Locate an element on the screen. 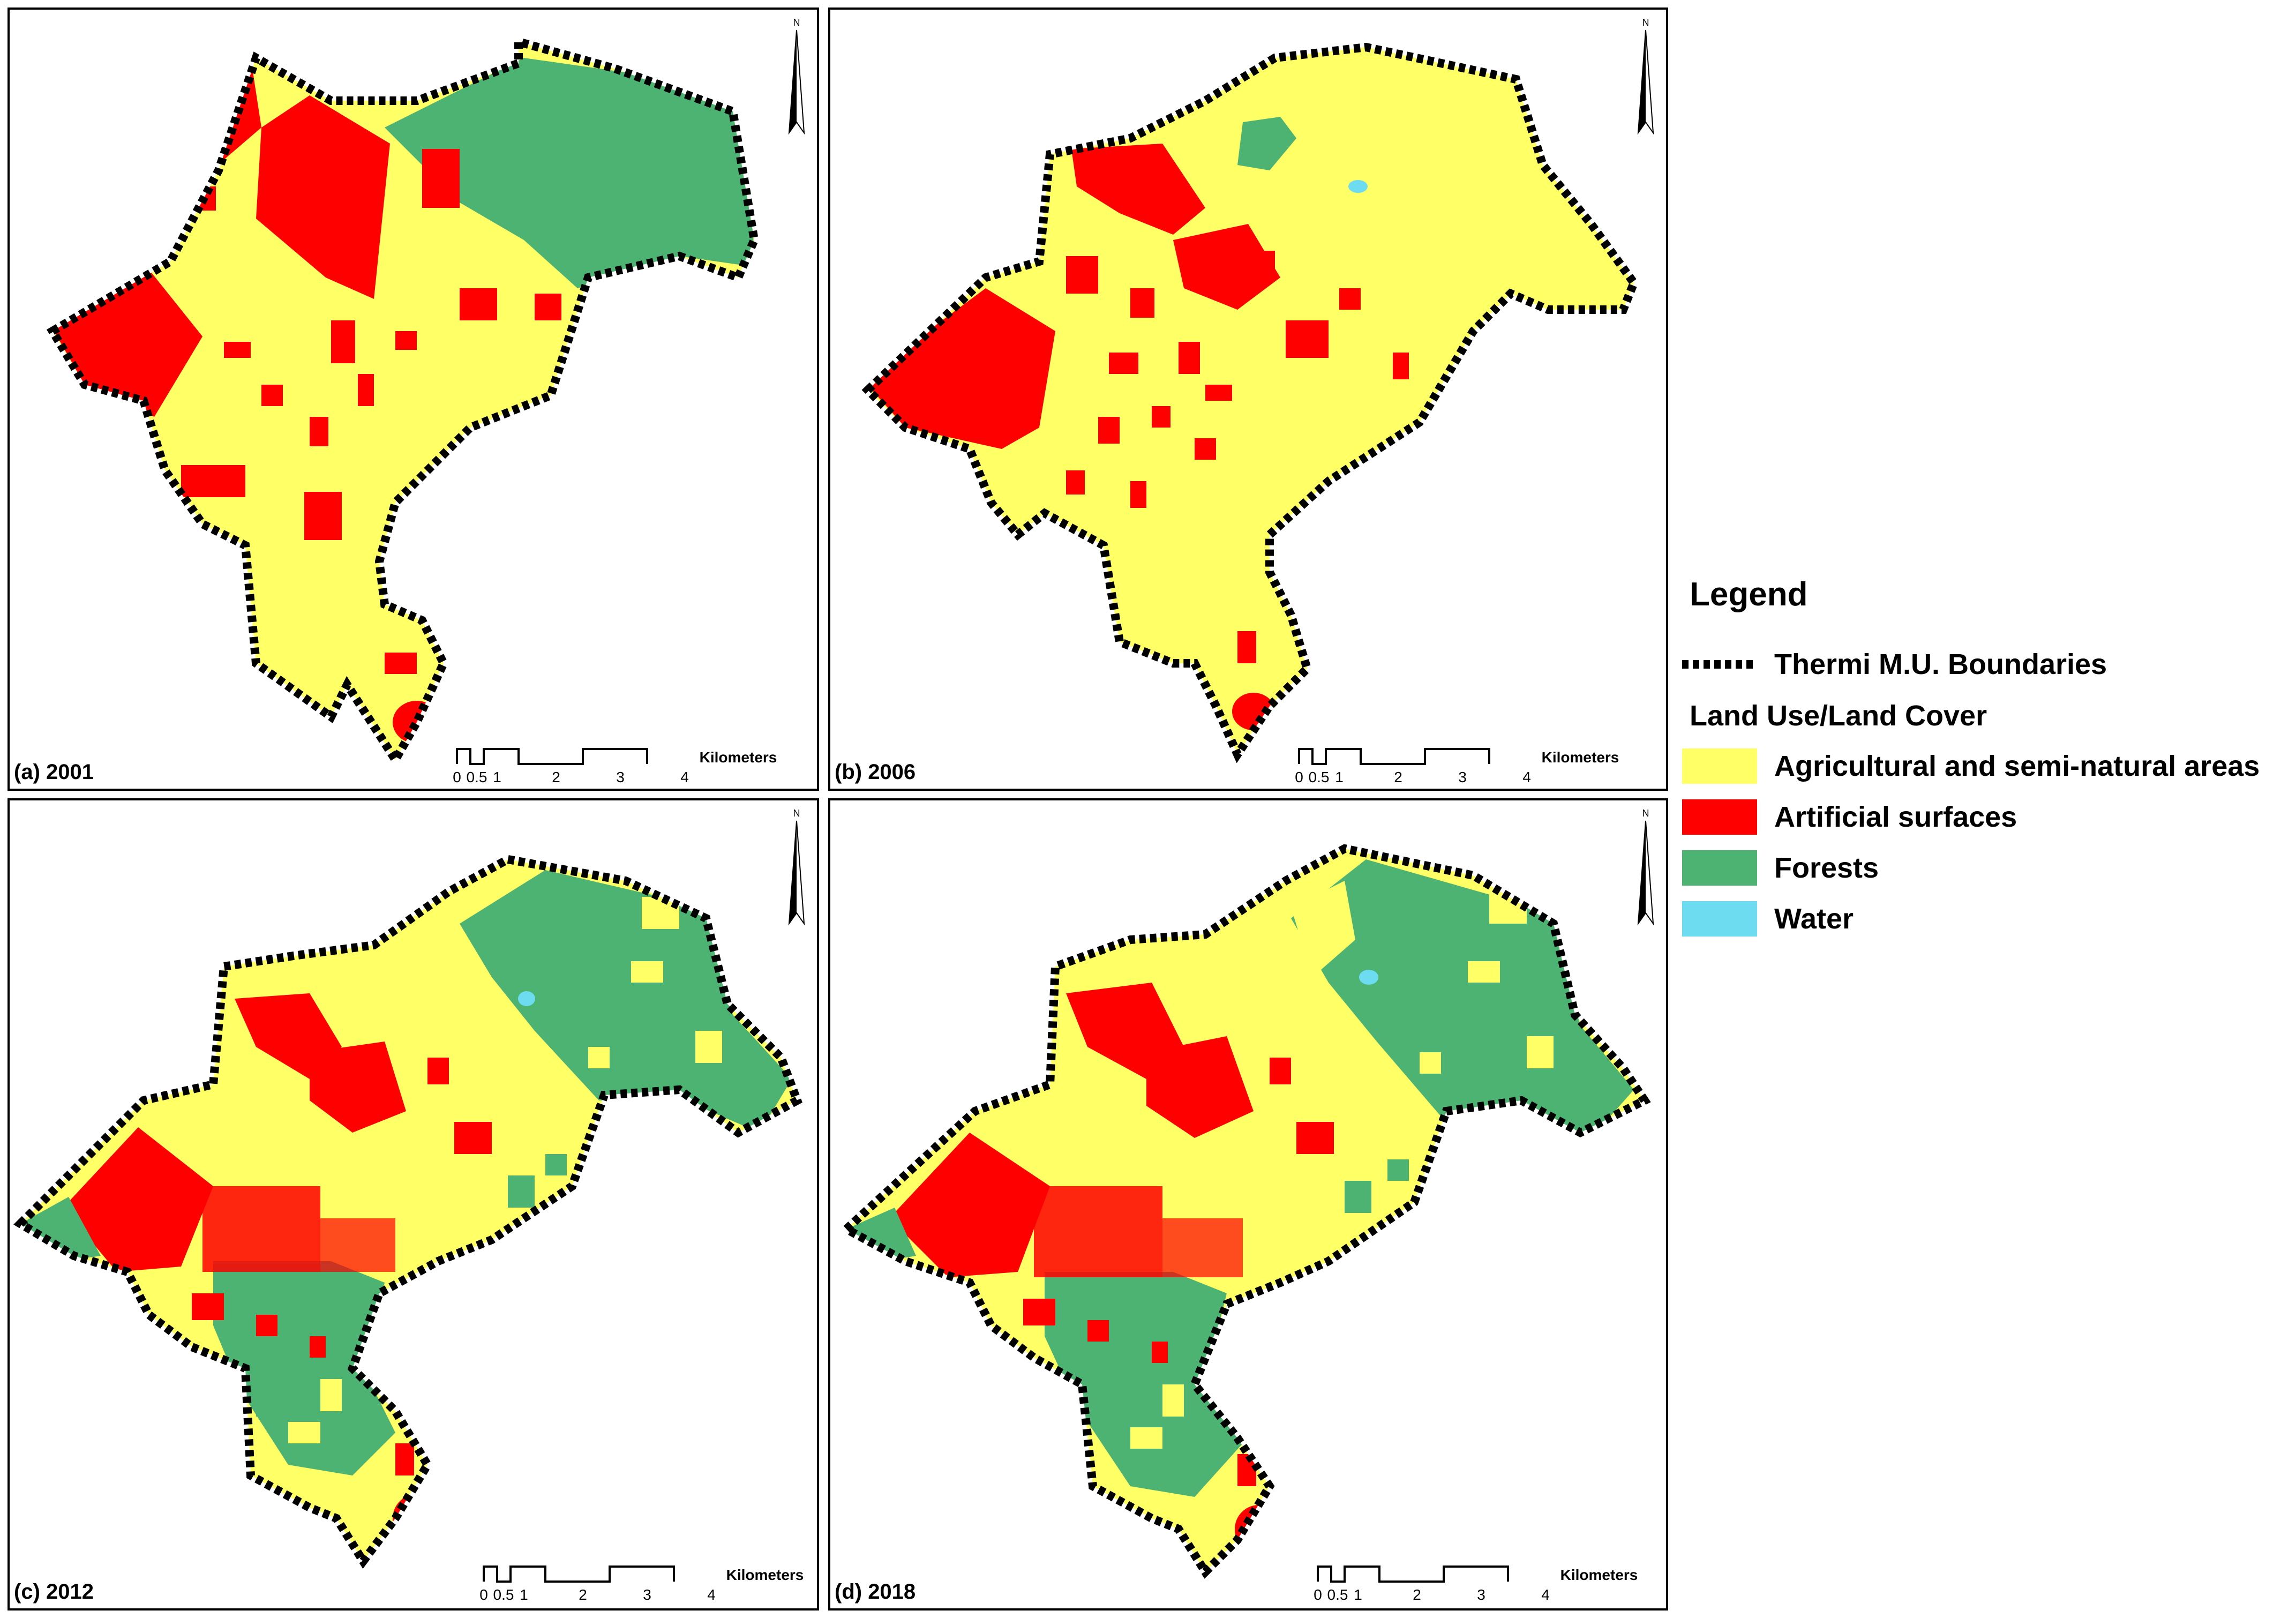  panel-label: (b) 2006 is located at coordinates (875, 772).